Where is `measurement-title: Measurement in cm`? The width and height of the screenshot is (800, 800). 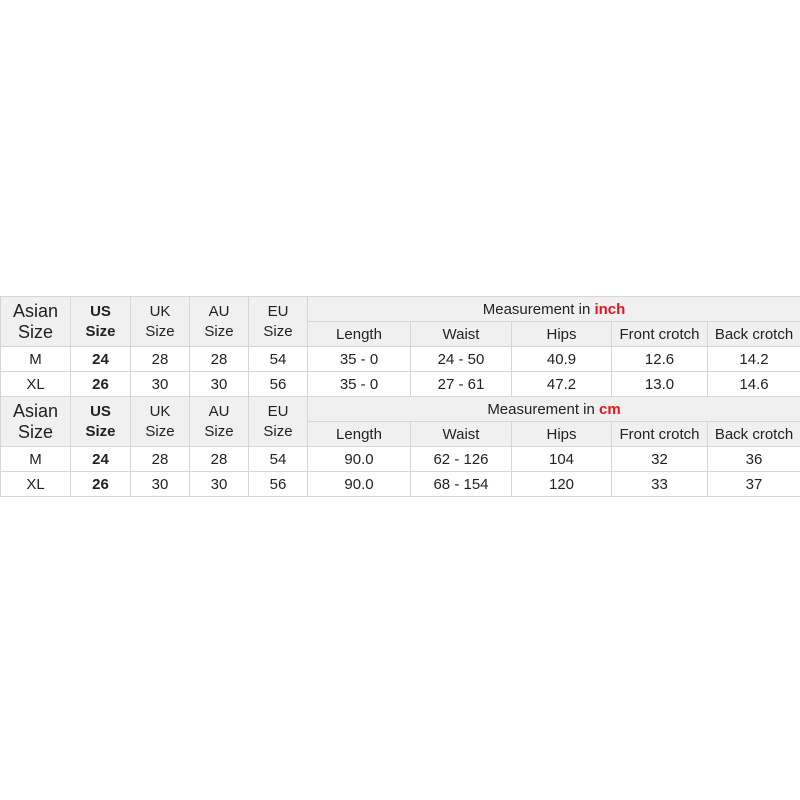
measurement-title: Measurement in cm is located at coordinates (553, 409).